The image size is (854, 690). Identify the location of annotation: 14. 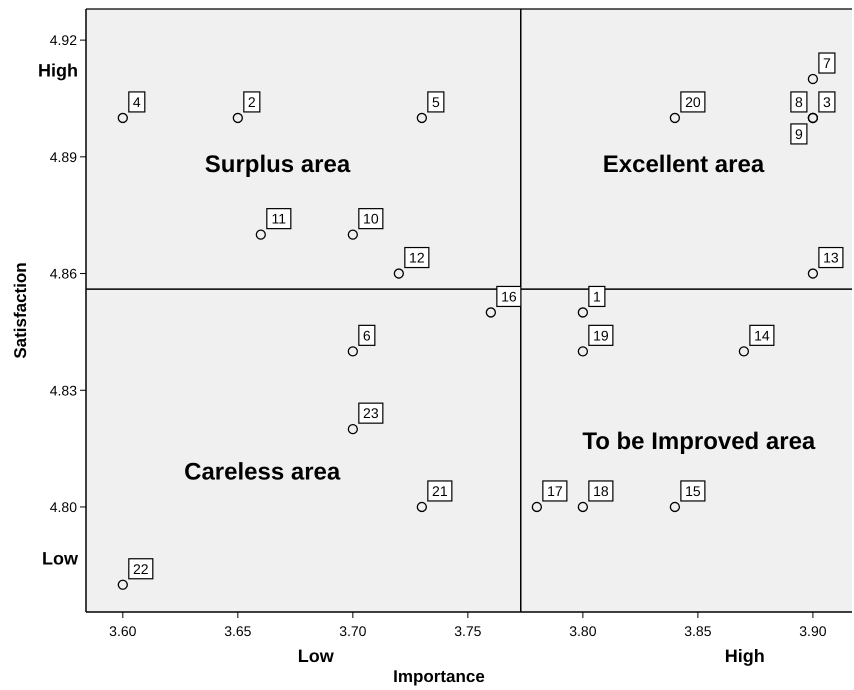
(762, 335).